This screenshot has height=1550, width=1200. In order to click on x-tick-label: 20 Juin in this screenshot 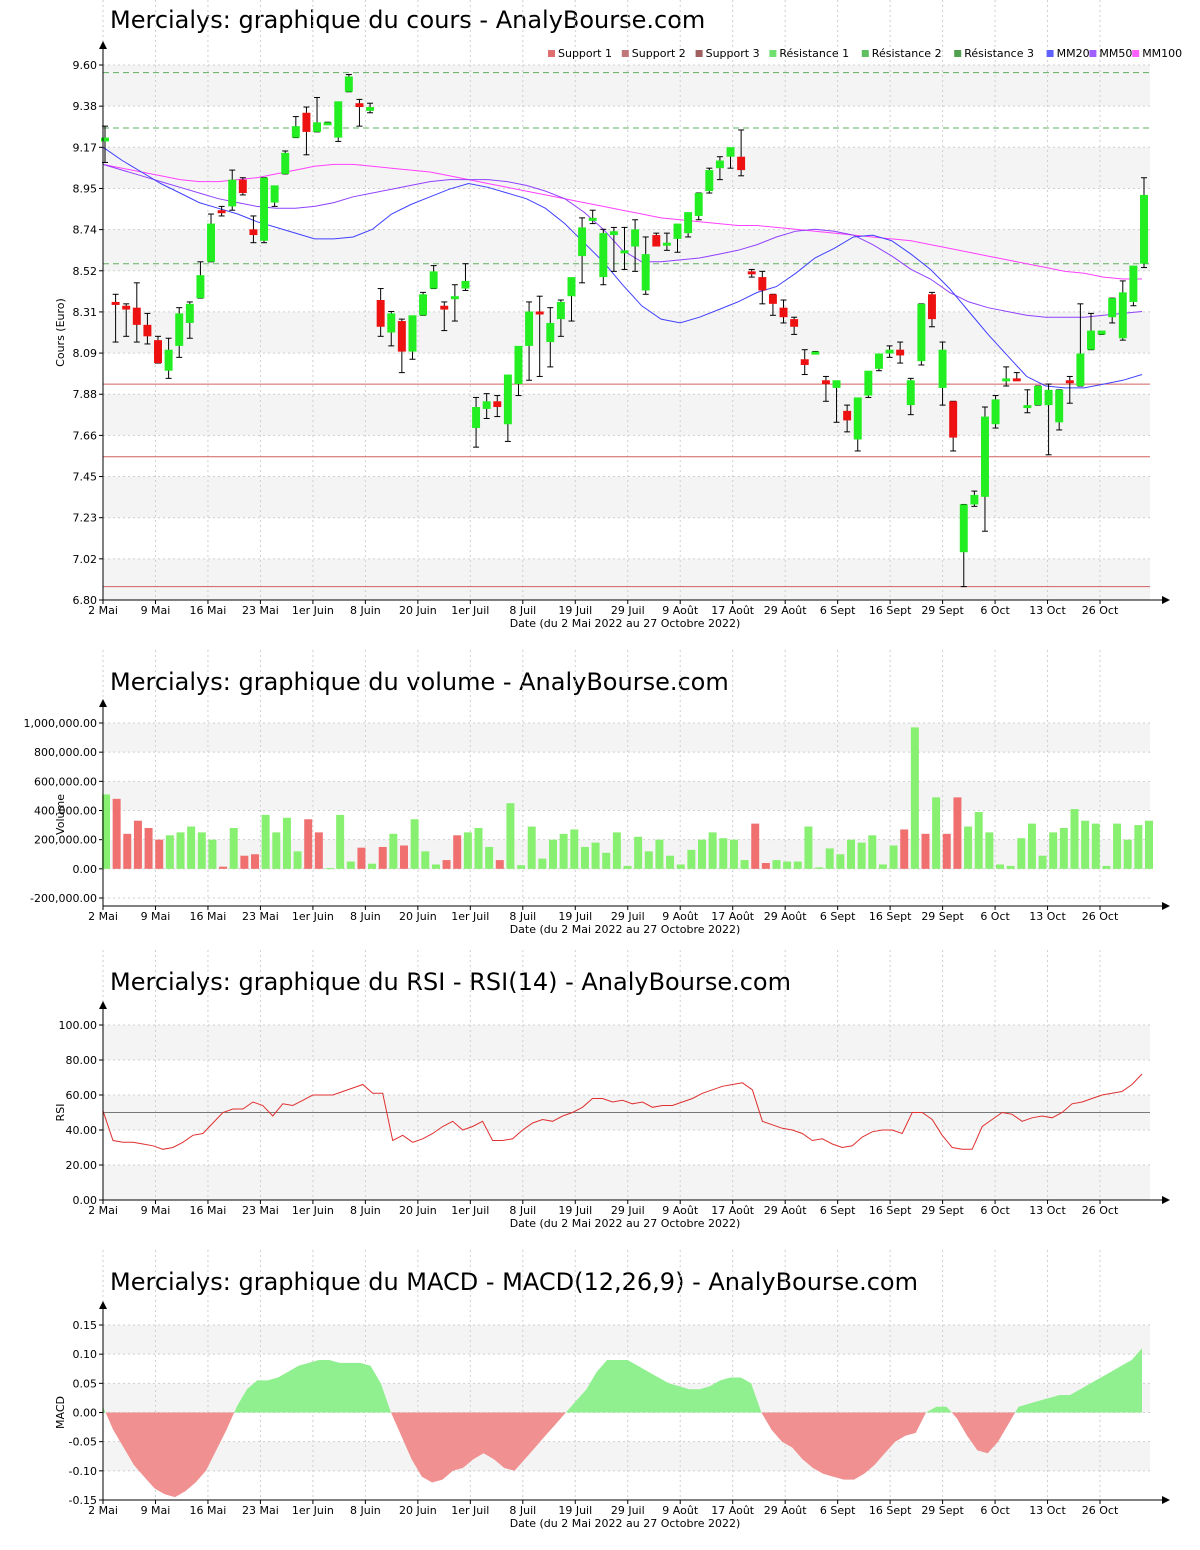, I will do `click(418, 610)`.